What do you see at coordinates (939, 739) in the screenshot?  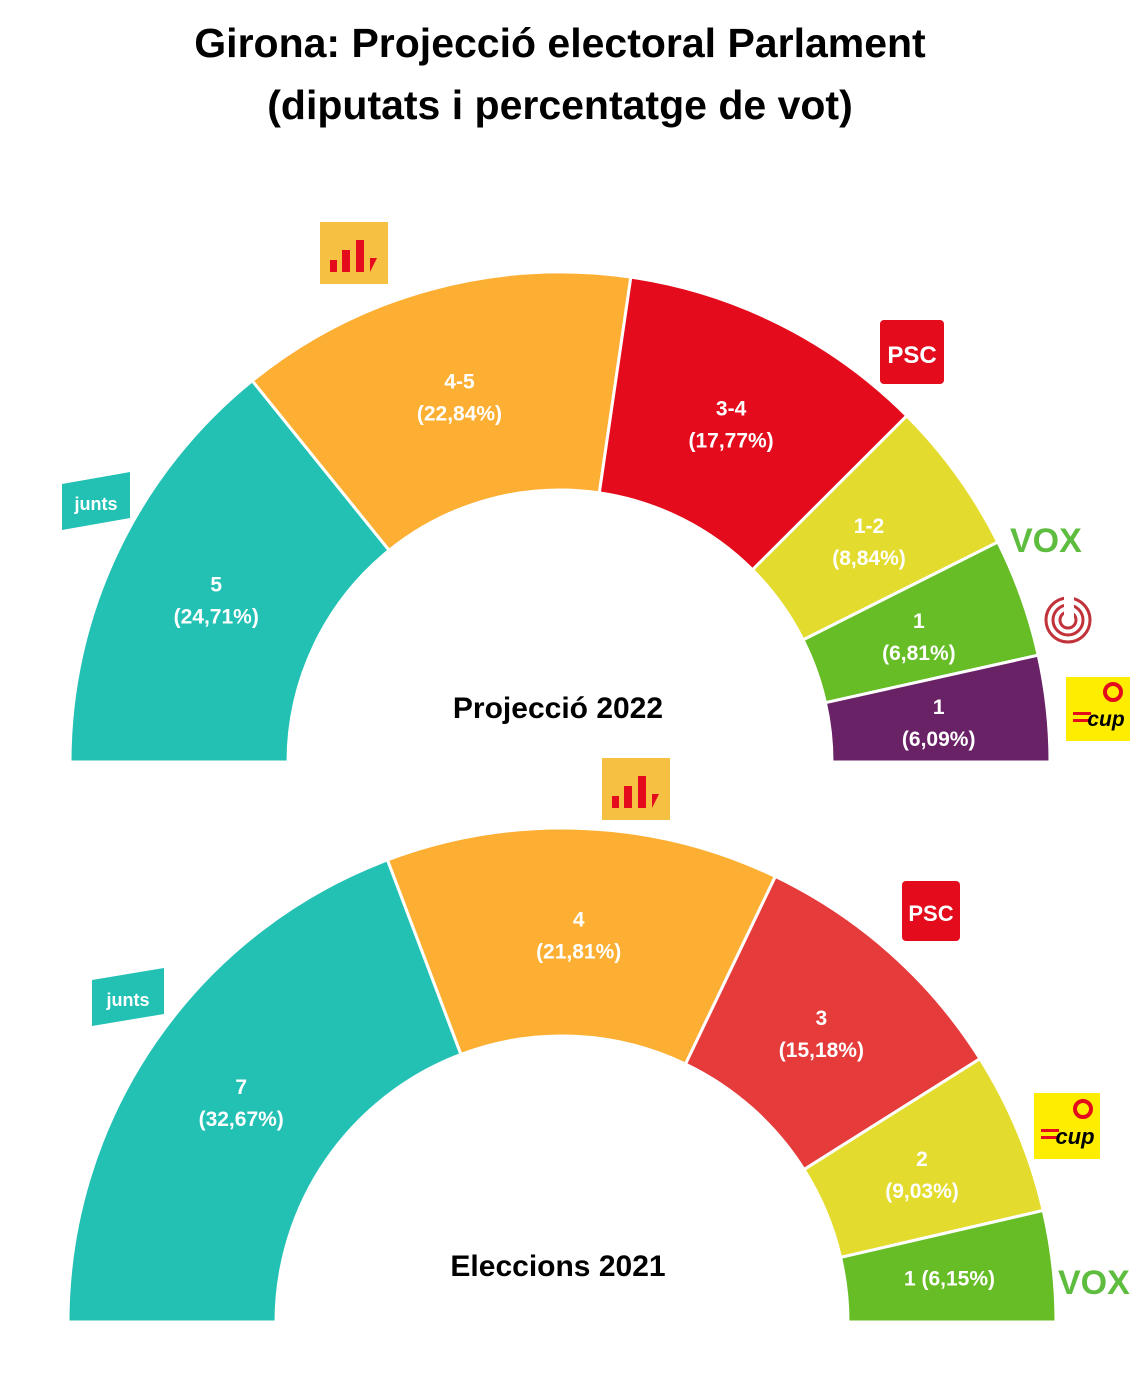 I see `percent-label-cup: (6,09%)` at bounding box center [939, 739].